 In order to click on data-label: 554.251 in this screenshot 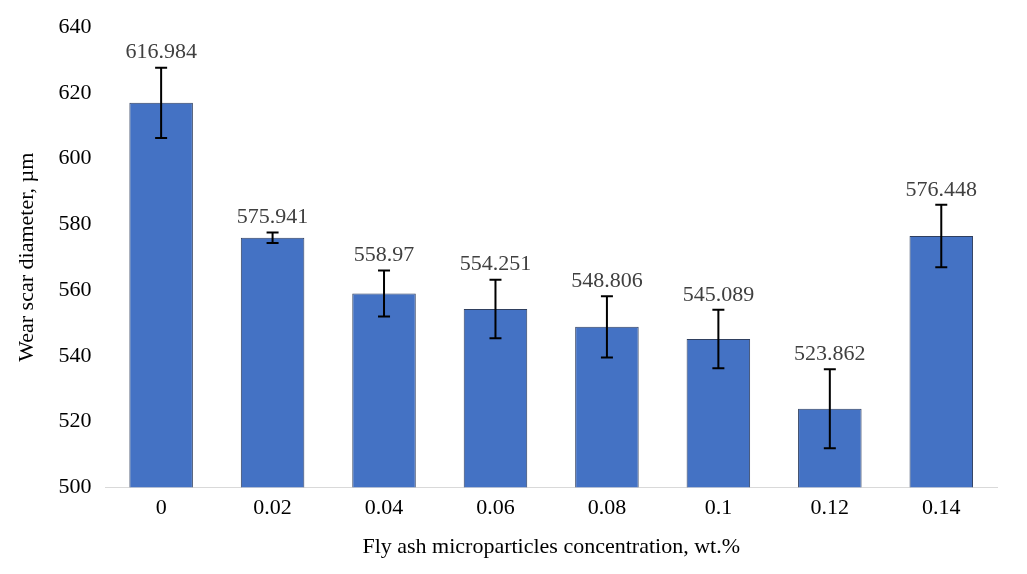, I will do `click(495, 263)`.